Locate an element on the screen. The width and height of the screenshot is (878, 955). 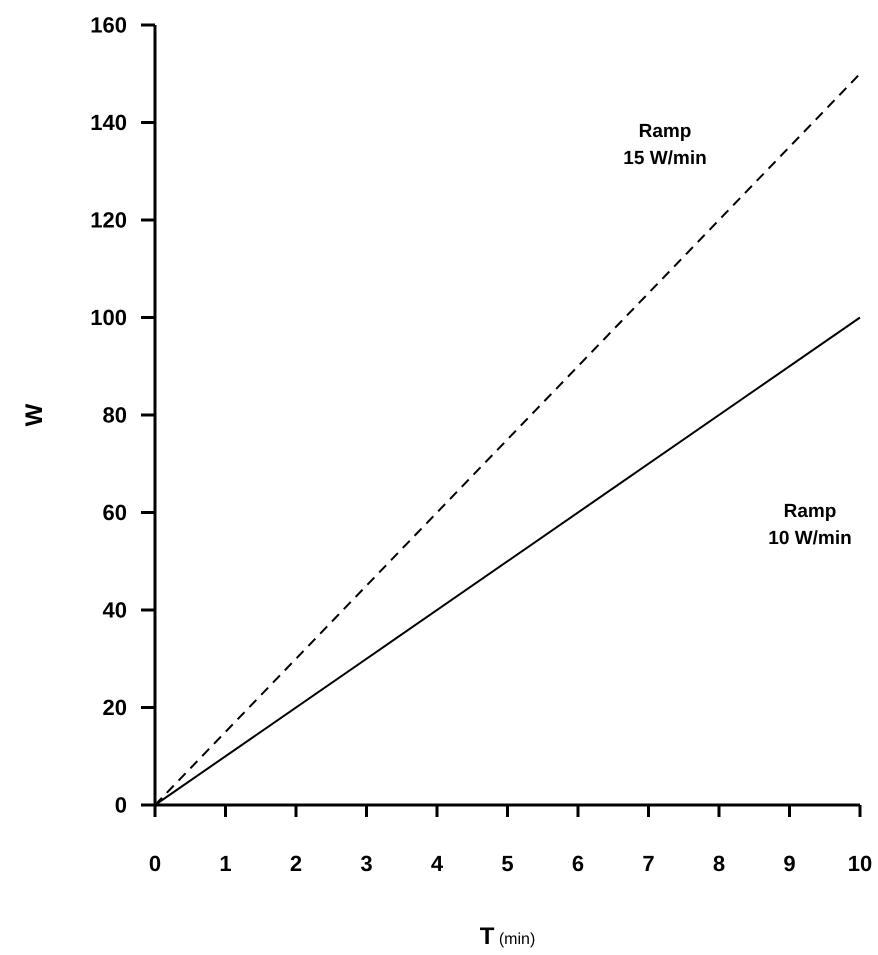
x-tick-label: 9 is located at coordinates (789, 863).